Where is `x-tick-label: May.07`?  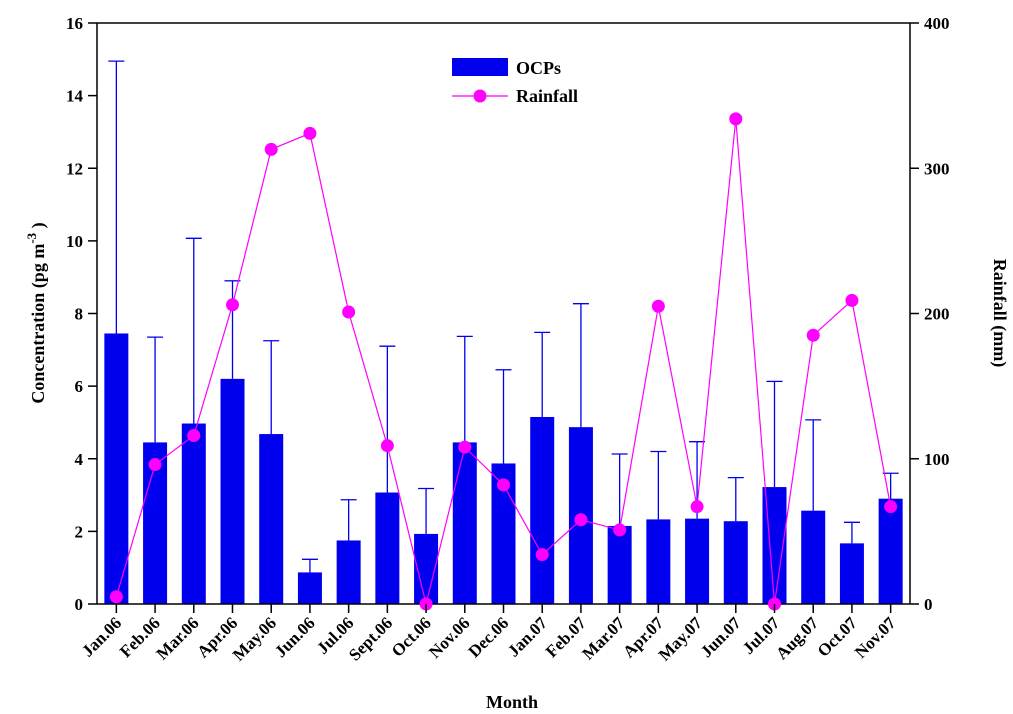
x-tick-label: May.07 is located at coordinates (681, 639).